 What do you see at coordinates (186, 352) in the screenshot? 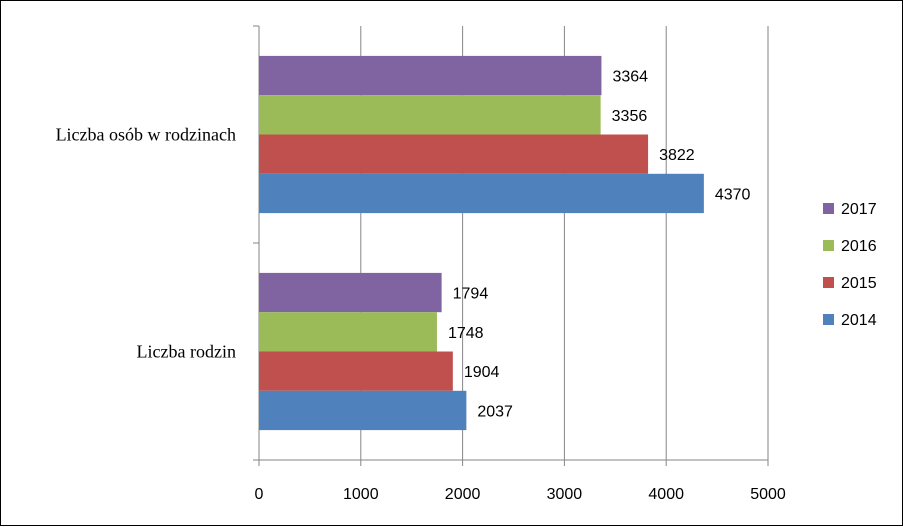
I see `category-label: Liczba rodzin` at bounding box center [186, 352].